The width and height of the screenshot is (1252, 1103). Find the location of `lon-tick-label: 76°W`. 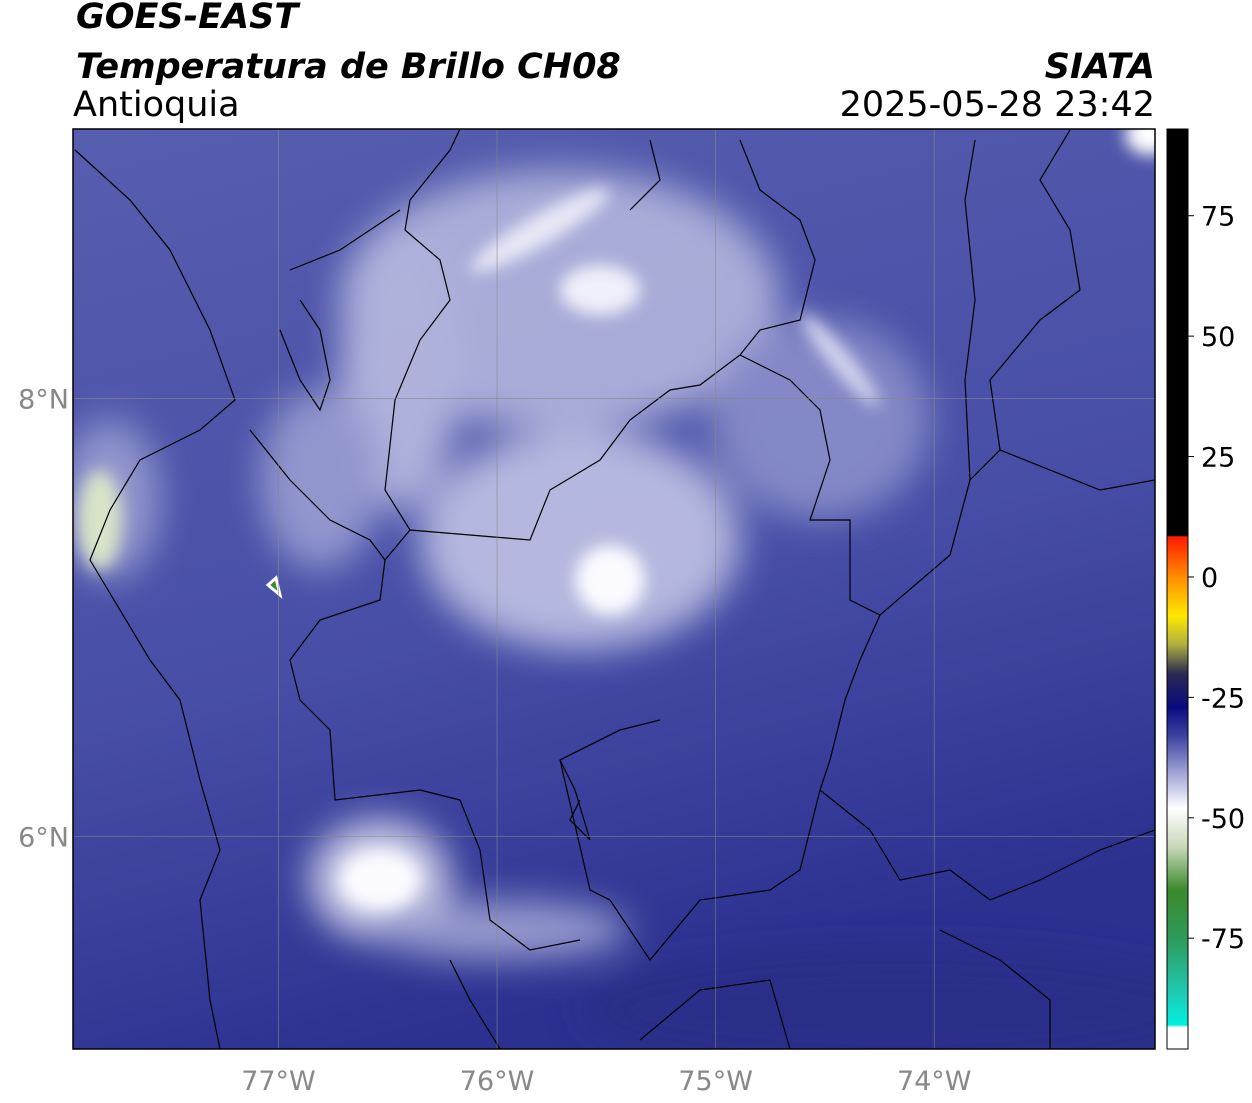

lon-tick-label: 76°W is located at coordinates (497, 1081).